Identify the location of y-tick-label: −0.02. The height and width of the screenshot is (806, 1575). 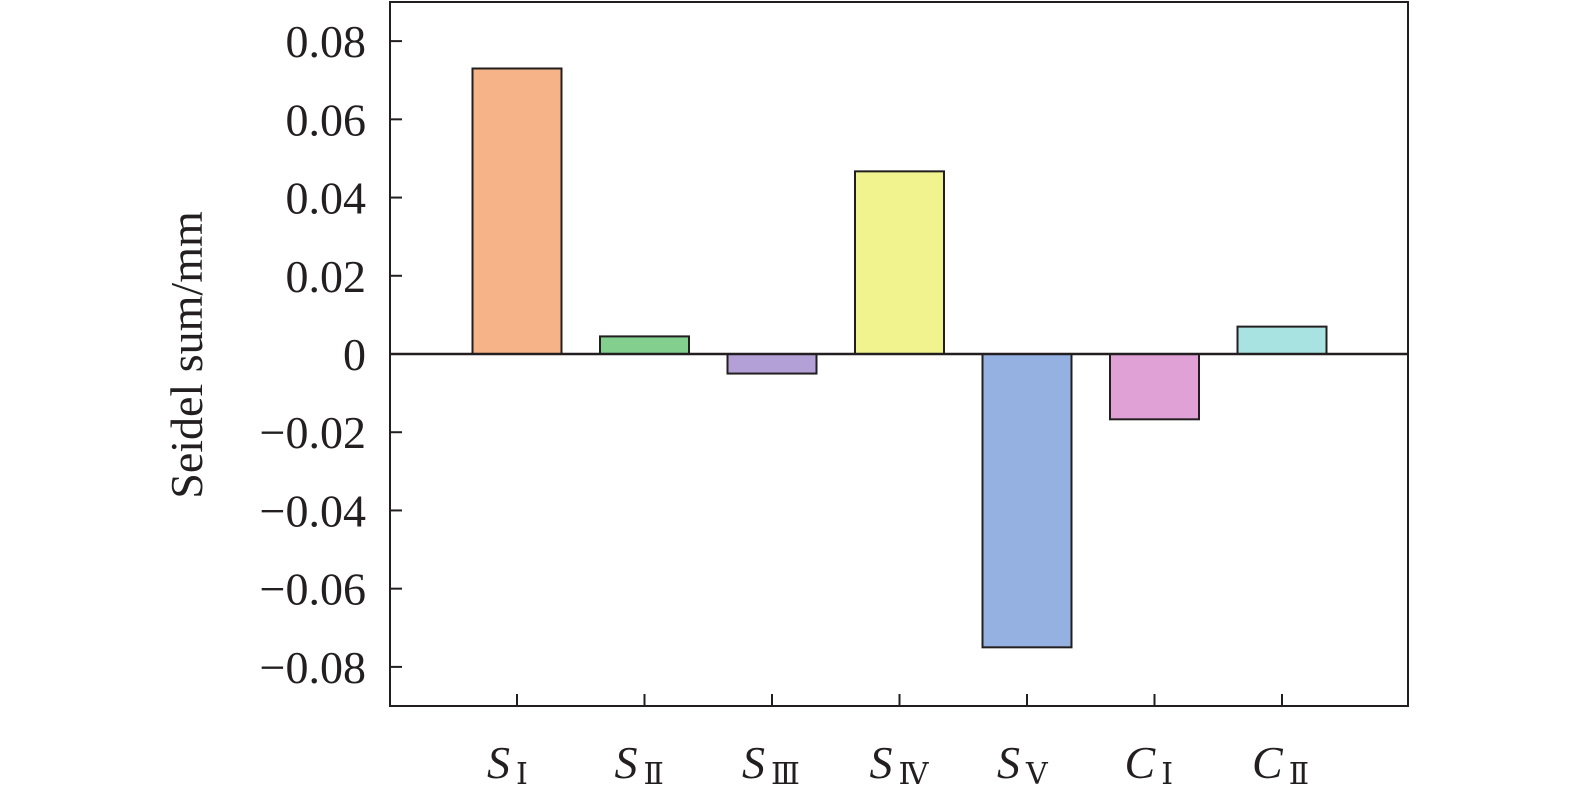
(313, 432).